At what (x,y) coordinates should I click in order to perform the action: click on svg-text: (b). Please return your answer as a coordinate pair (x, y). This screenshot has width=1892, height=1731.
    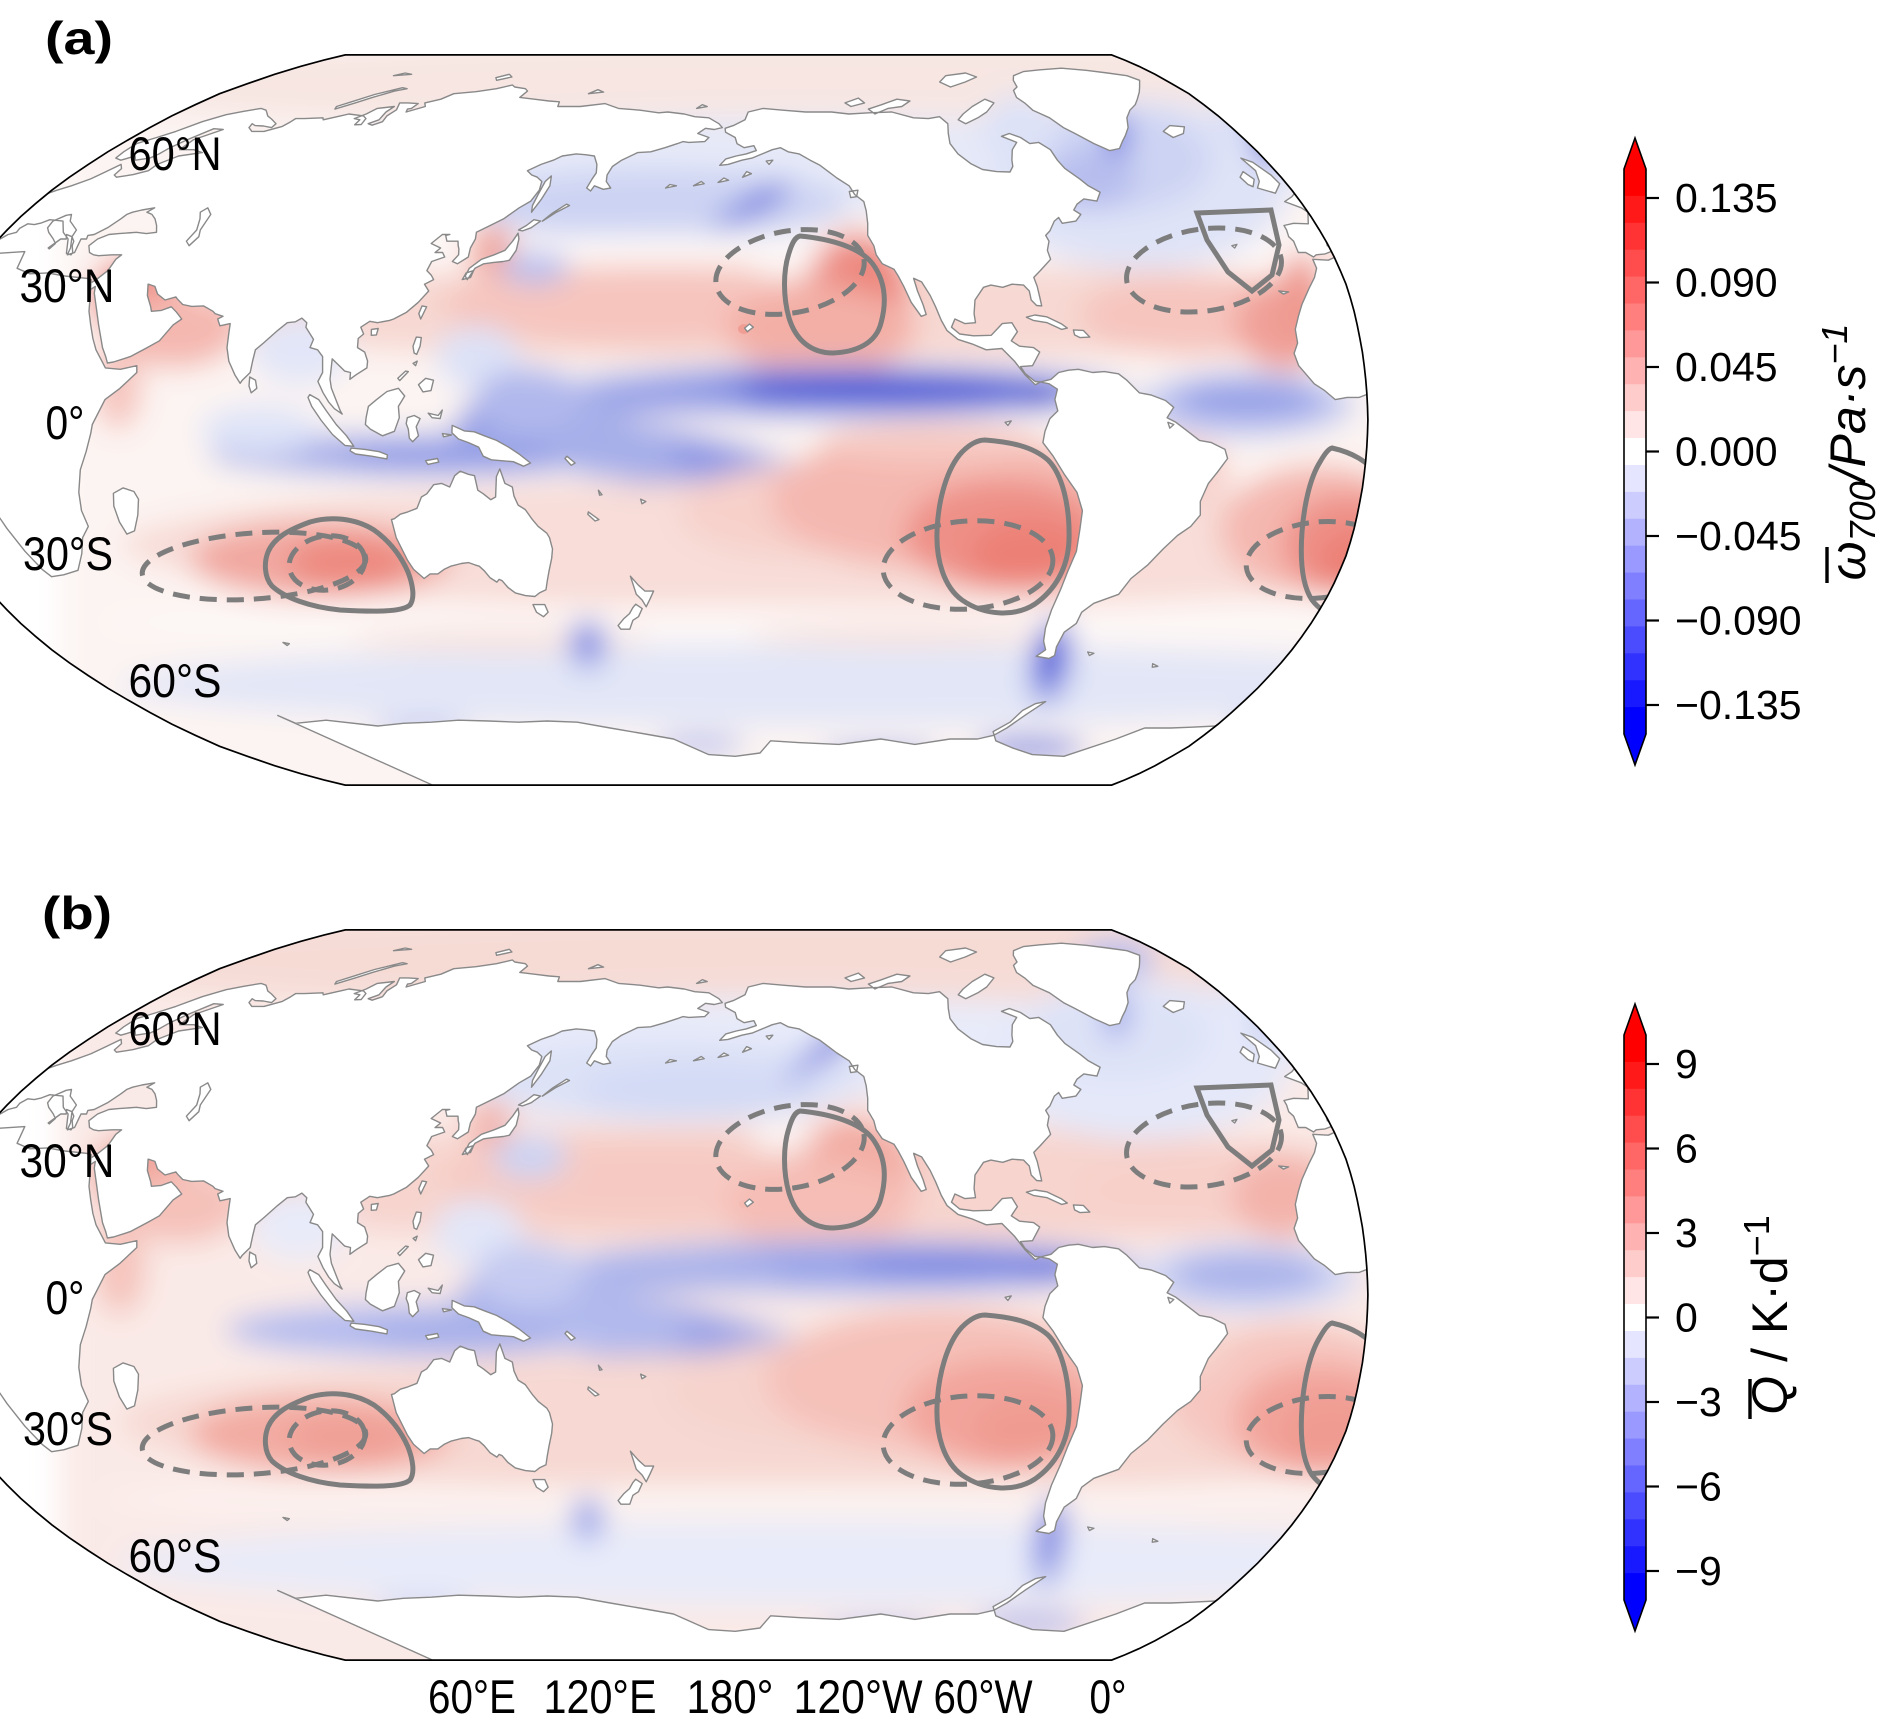
    Looking at the image, I should click on (77, 913).